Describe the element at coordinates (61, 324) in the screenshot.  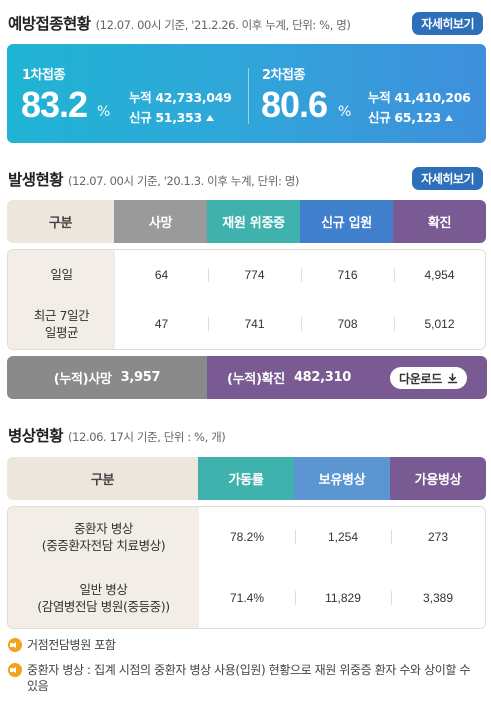
I see `row-label-7day: 최근 7일간 일평균` at that location.